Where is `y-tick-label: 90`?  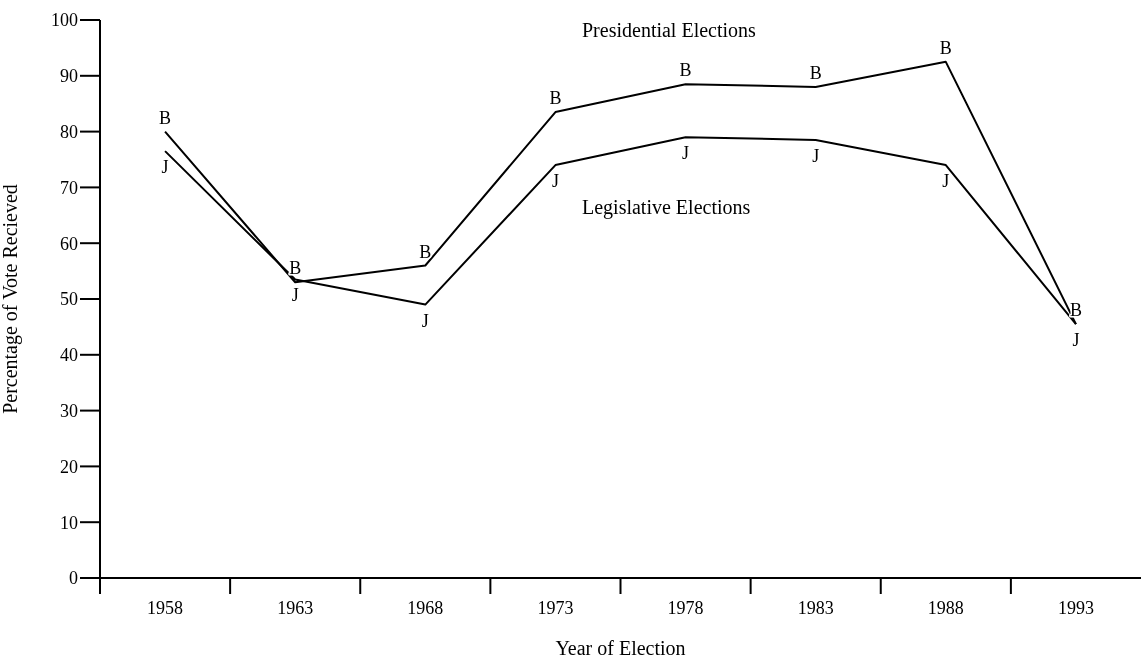
y-tick-label: 90 is located at coordinates (69, 76).